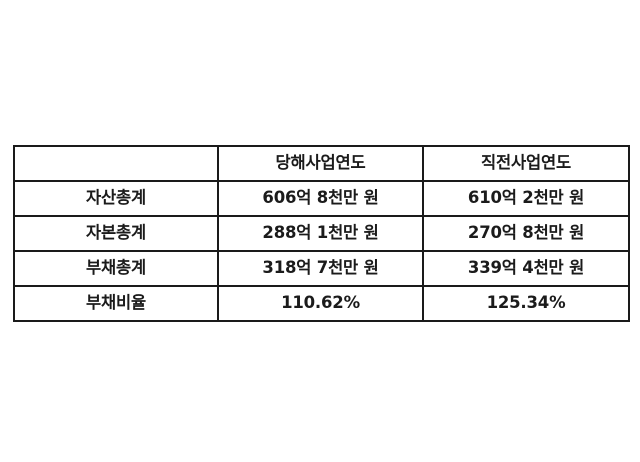 Image resolution: width=640 pixels, height=462 pixels. I want to click on cell-total-assets-previous: 610억 2천만 원, so click(526, 198).